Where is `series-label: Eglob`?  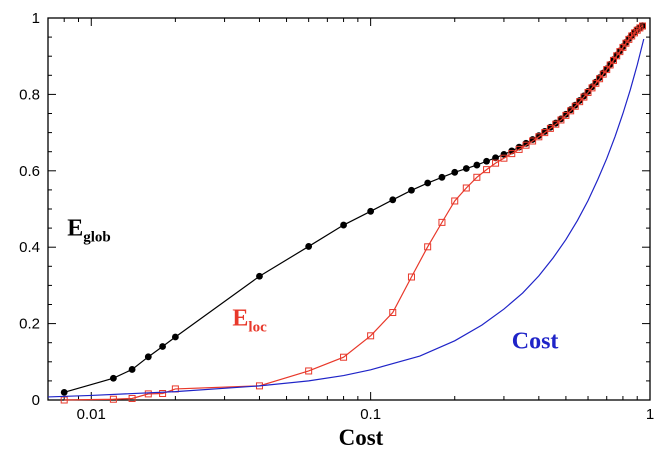 series-label: Eglob is located at coordinates (89, 231).